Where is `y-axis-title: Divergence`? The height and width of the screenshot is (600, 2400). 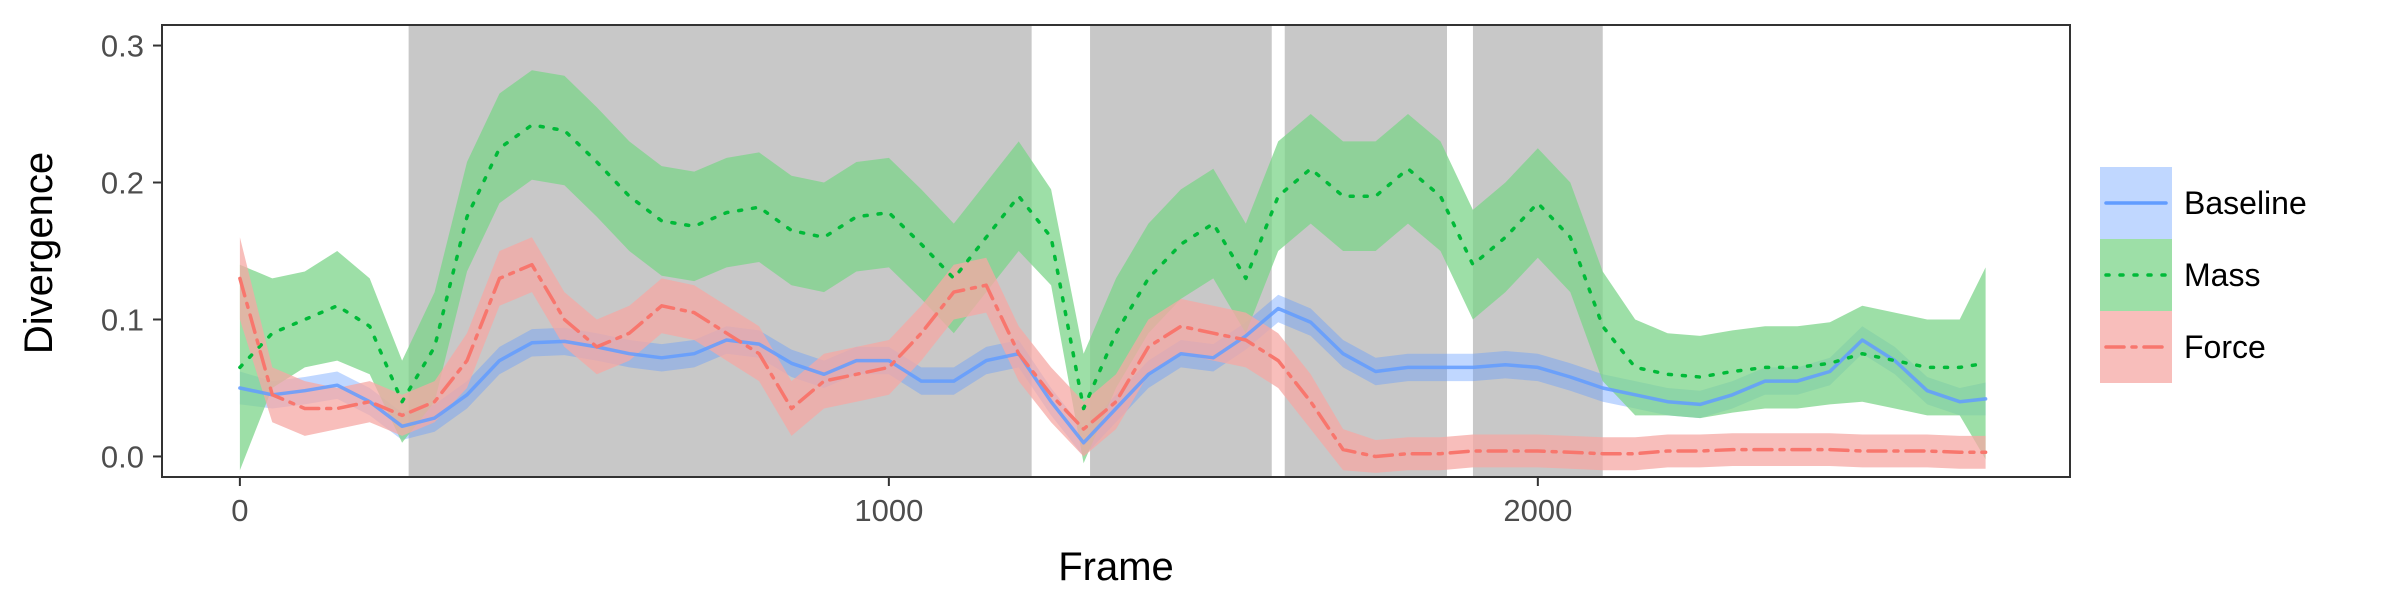
y-axis-title: Divergence is located at coordinates (39, 253).